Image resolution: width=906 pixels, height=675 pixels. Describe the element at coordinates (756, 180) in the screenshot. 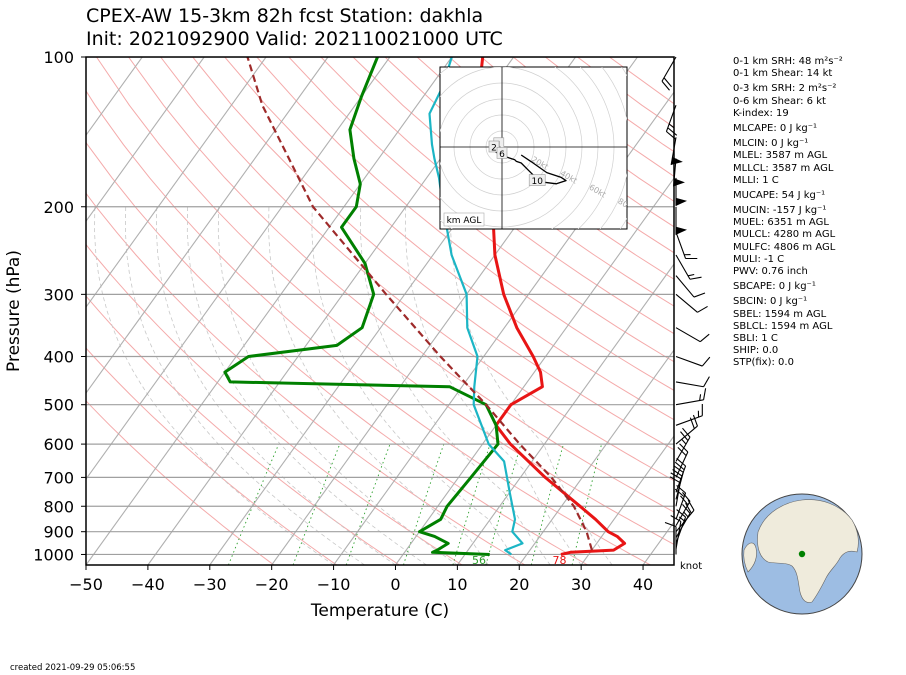

I see `stability-index-row: MLLI: 1 C` at that location.